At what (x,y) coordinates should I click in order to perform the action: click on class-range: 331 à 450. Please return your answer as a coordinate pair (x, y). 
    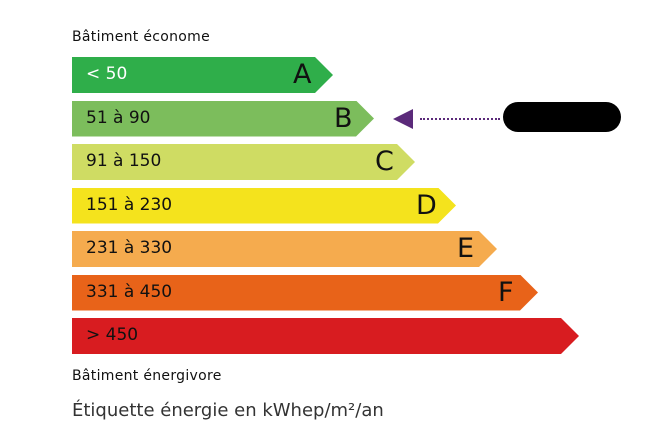
    Looking at the image, I should click on (129, 291).